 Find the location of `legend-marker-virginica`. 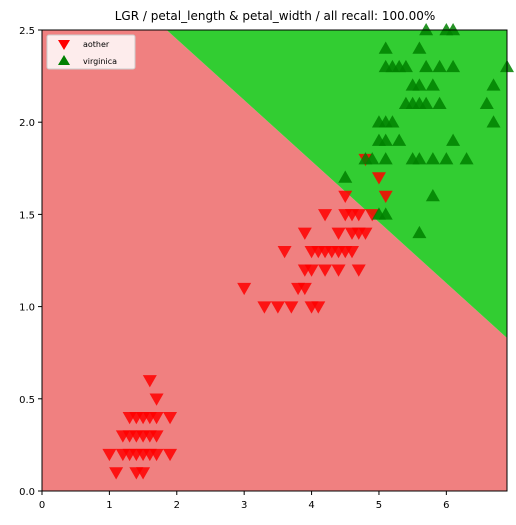

legend-marker-virginica is located at coordinates (64, 60).